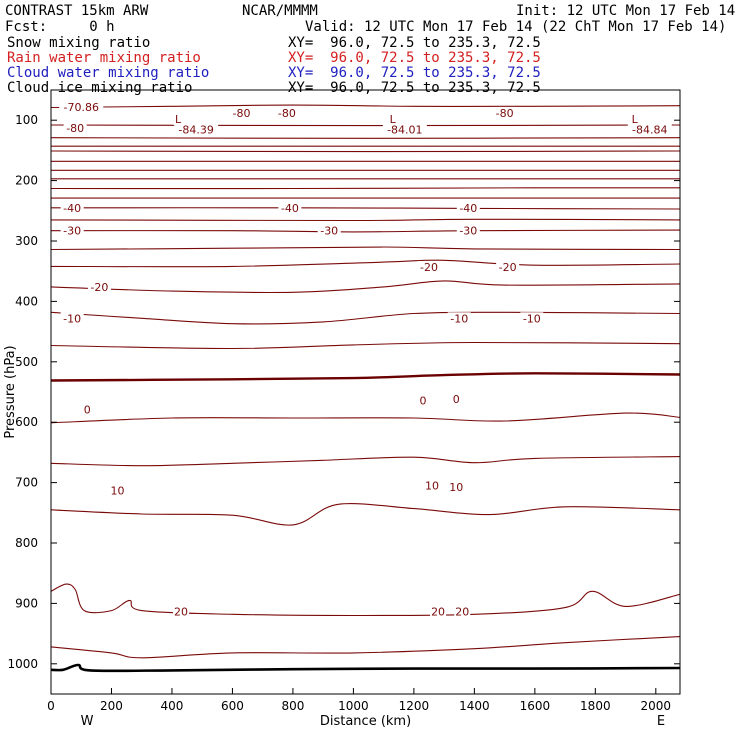 Image resolution: width=740 pixels, height=740 pixels. Describe the element at coordinates (595, 706) in the screenshot. I see `x-tick-label: 1800` at that location.